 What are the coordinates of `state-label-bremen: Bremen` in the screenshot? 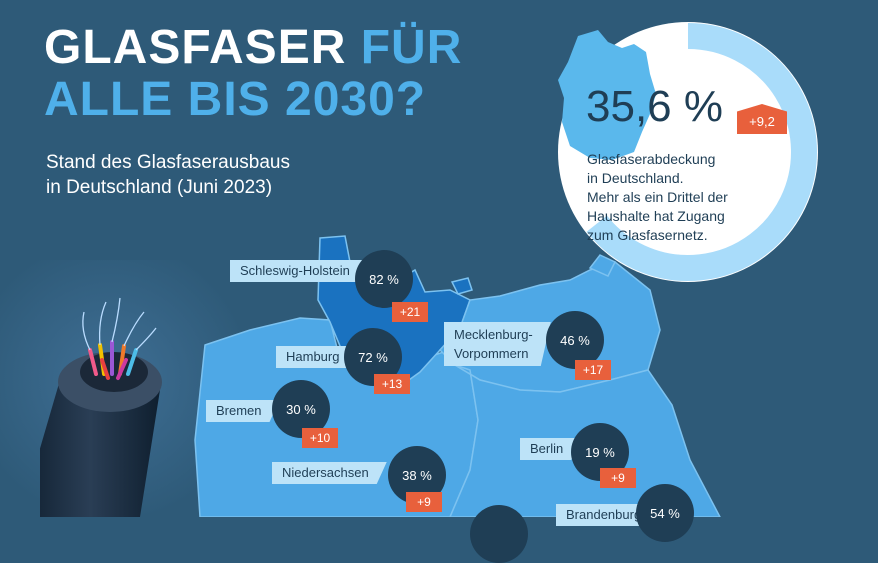 It's located at (243, 411).